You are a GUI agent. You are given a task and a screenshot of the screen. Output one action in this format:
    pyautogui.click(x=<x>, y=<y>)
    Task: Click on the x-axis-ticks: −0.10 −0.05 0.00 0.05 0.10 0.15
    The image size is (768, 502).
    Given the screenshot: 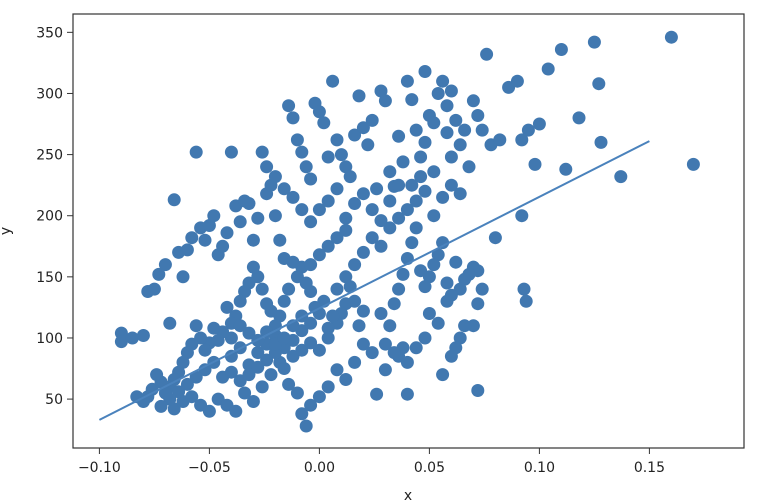 What is the action you would take?
    pyautogui.click(x=371, y=462)
    